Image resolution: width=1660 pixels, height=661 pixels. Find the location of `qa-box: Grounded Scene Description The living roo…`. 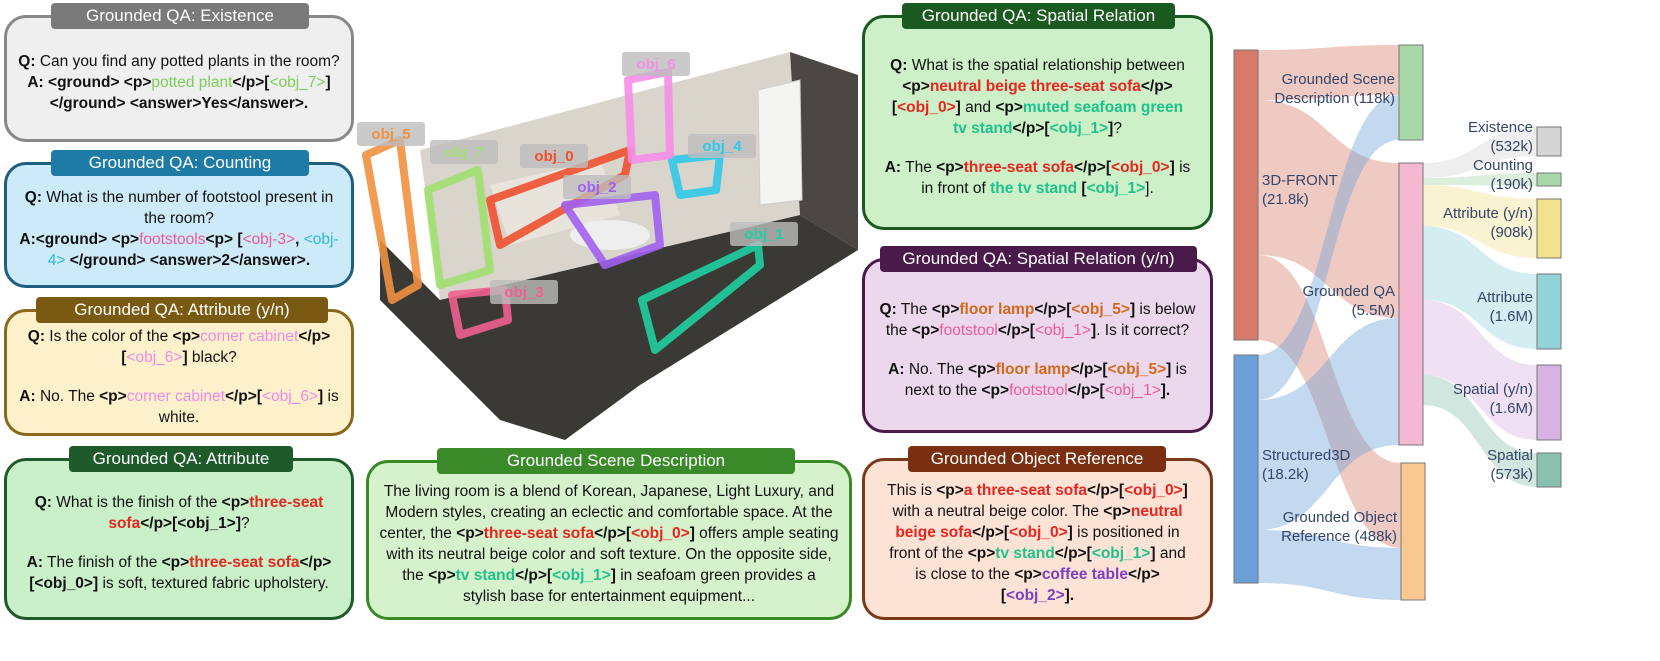

qa-box: Grounded Scene Description The living roo… is located at coordinates (609, 534).